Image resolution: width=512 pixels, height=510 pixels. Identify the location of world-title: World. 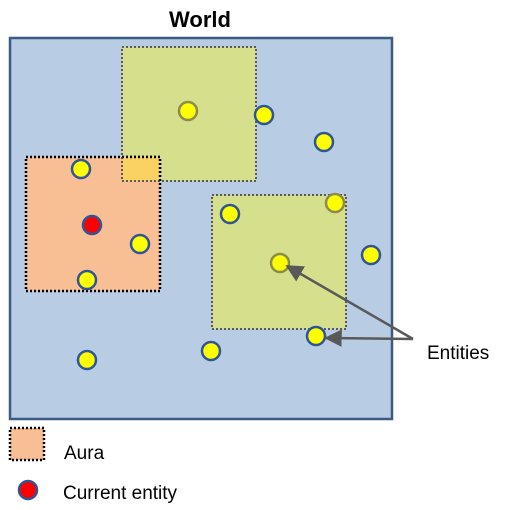
(200, 19).